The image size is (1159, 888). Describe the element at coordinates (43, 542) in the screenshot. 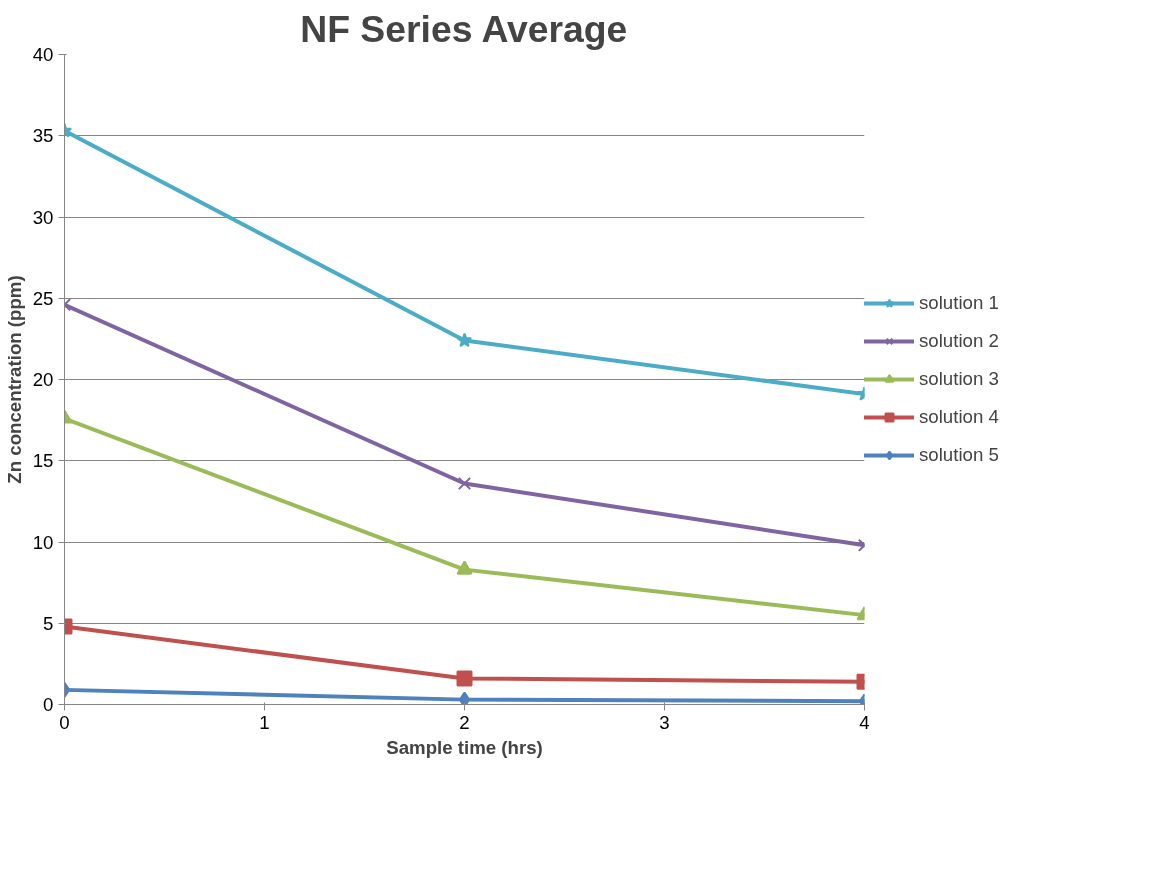

I see `y-tick-label: 10` at that location.